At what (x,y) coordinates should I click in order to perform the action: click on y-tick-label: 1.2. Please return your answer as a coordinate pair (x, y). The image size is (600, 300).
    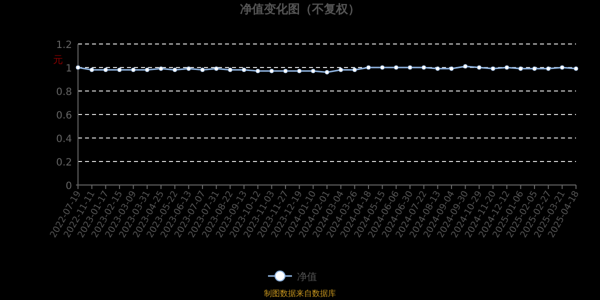
    Looking at the image, I should click on (64, 45).